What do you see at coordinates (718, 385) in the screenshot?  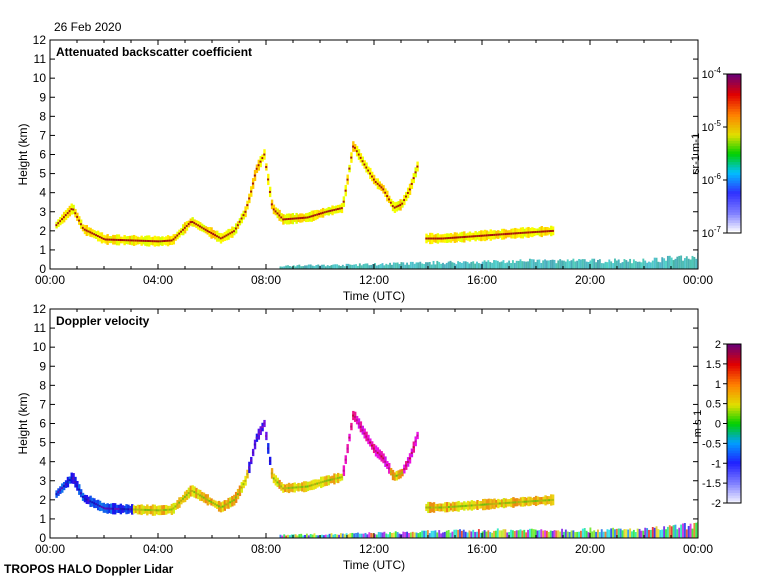 I see `colorbar-tick-label: 1` at bounding box center [718, 385].